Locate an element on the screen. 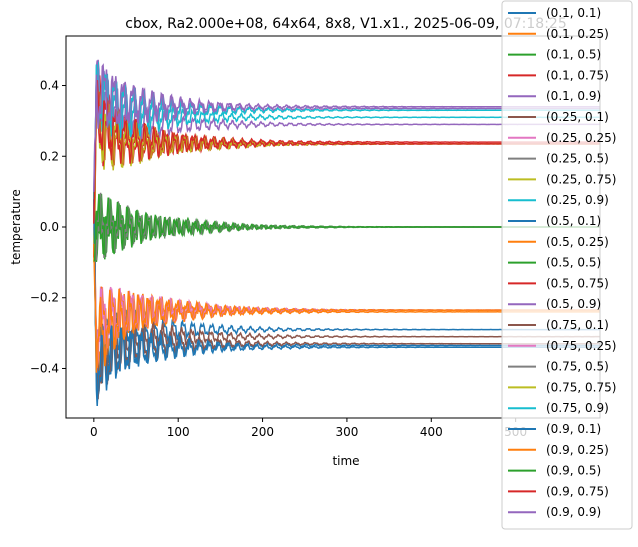  y-tick-label: 0.4 is located at coordinates (49, 86).